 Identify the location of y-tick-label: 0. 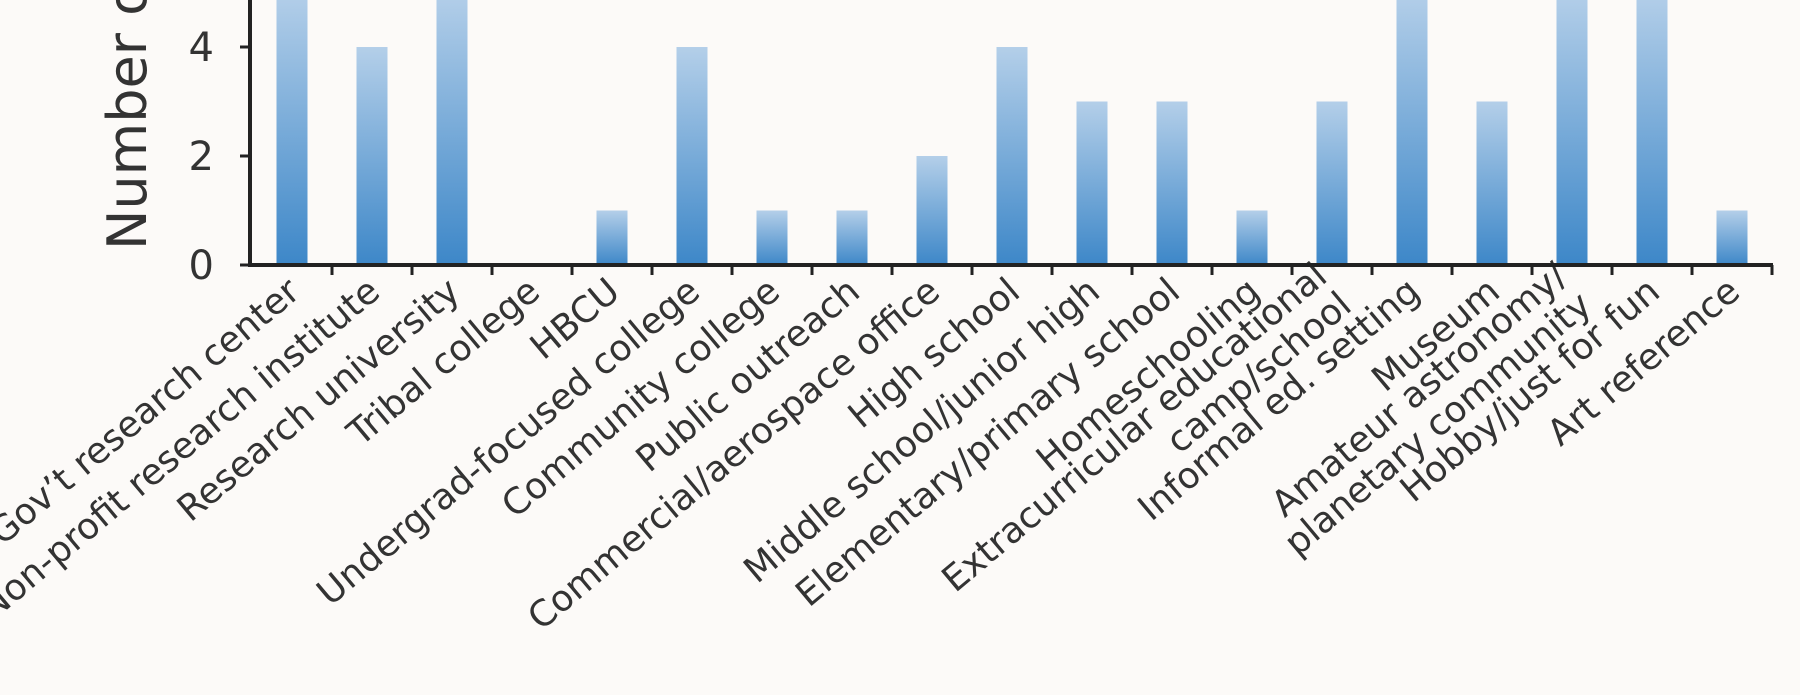
(201, 266).